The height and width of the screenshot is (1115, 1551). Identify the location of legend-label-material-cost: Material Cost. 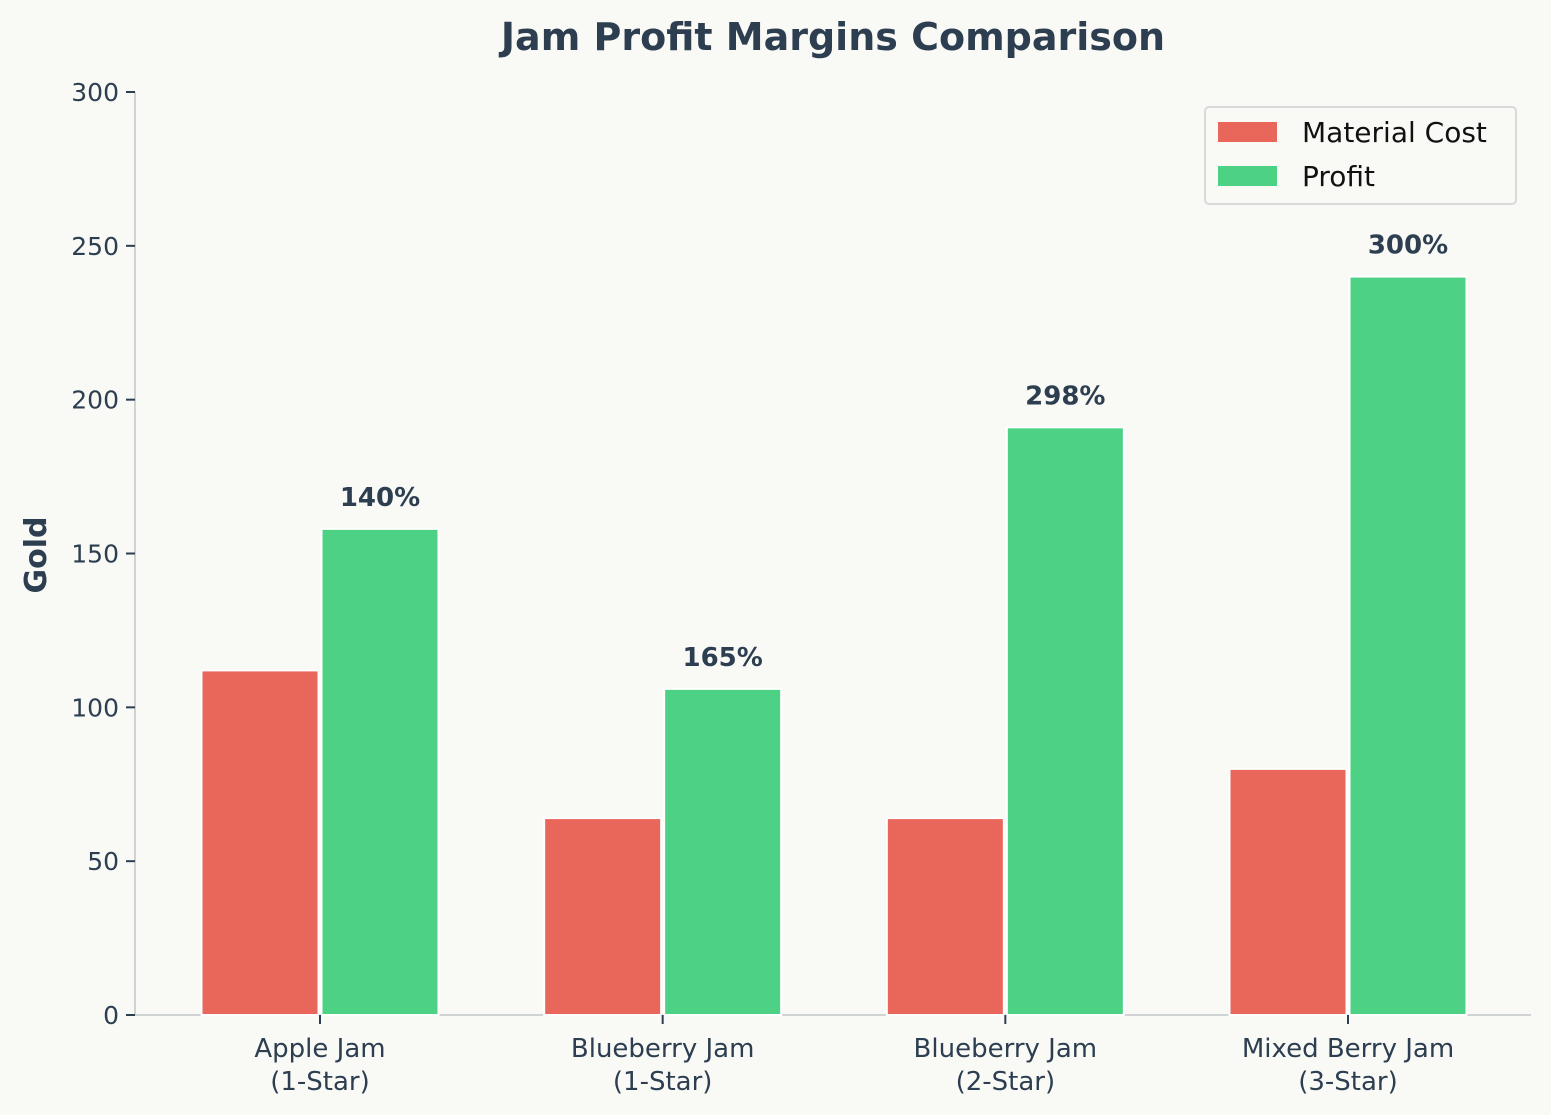
(1394, 132).